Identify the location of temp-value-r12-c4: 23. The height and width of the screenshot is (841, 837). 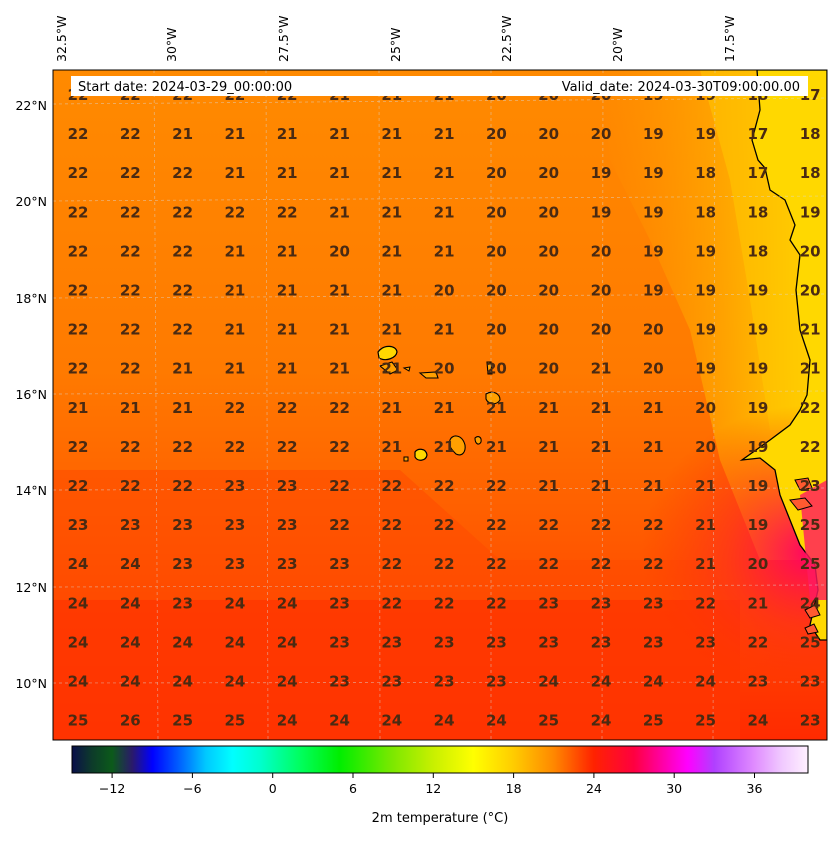
(287, 564).